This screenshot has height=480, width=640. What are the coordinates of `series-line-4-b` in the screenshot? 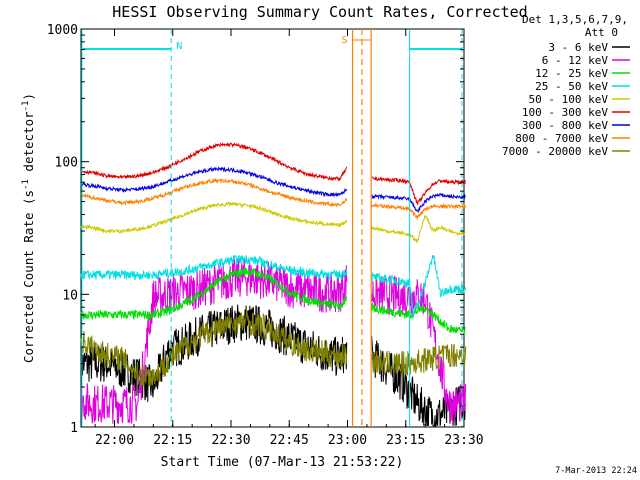 It's located at (419, 286).